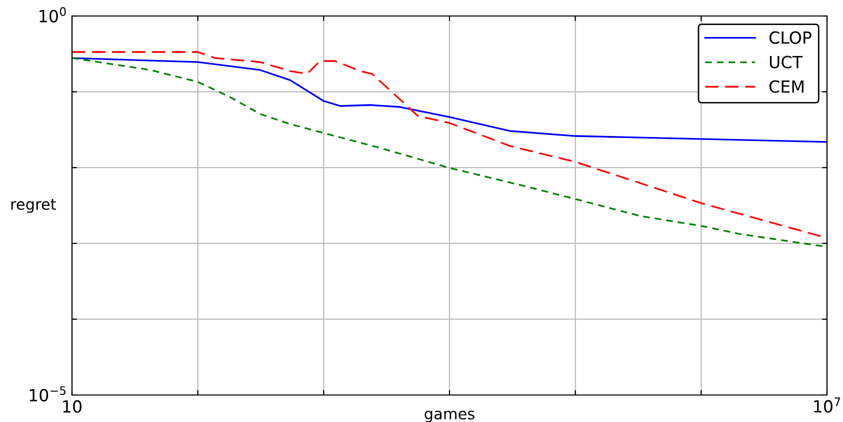 This screenshot has width=843, height=422. Describe the element at coordinates (33, 205) in the screenshot. I see `y-axis-title: regret` at that location.